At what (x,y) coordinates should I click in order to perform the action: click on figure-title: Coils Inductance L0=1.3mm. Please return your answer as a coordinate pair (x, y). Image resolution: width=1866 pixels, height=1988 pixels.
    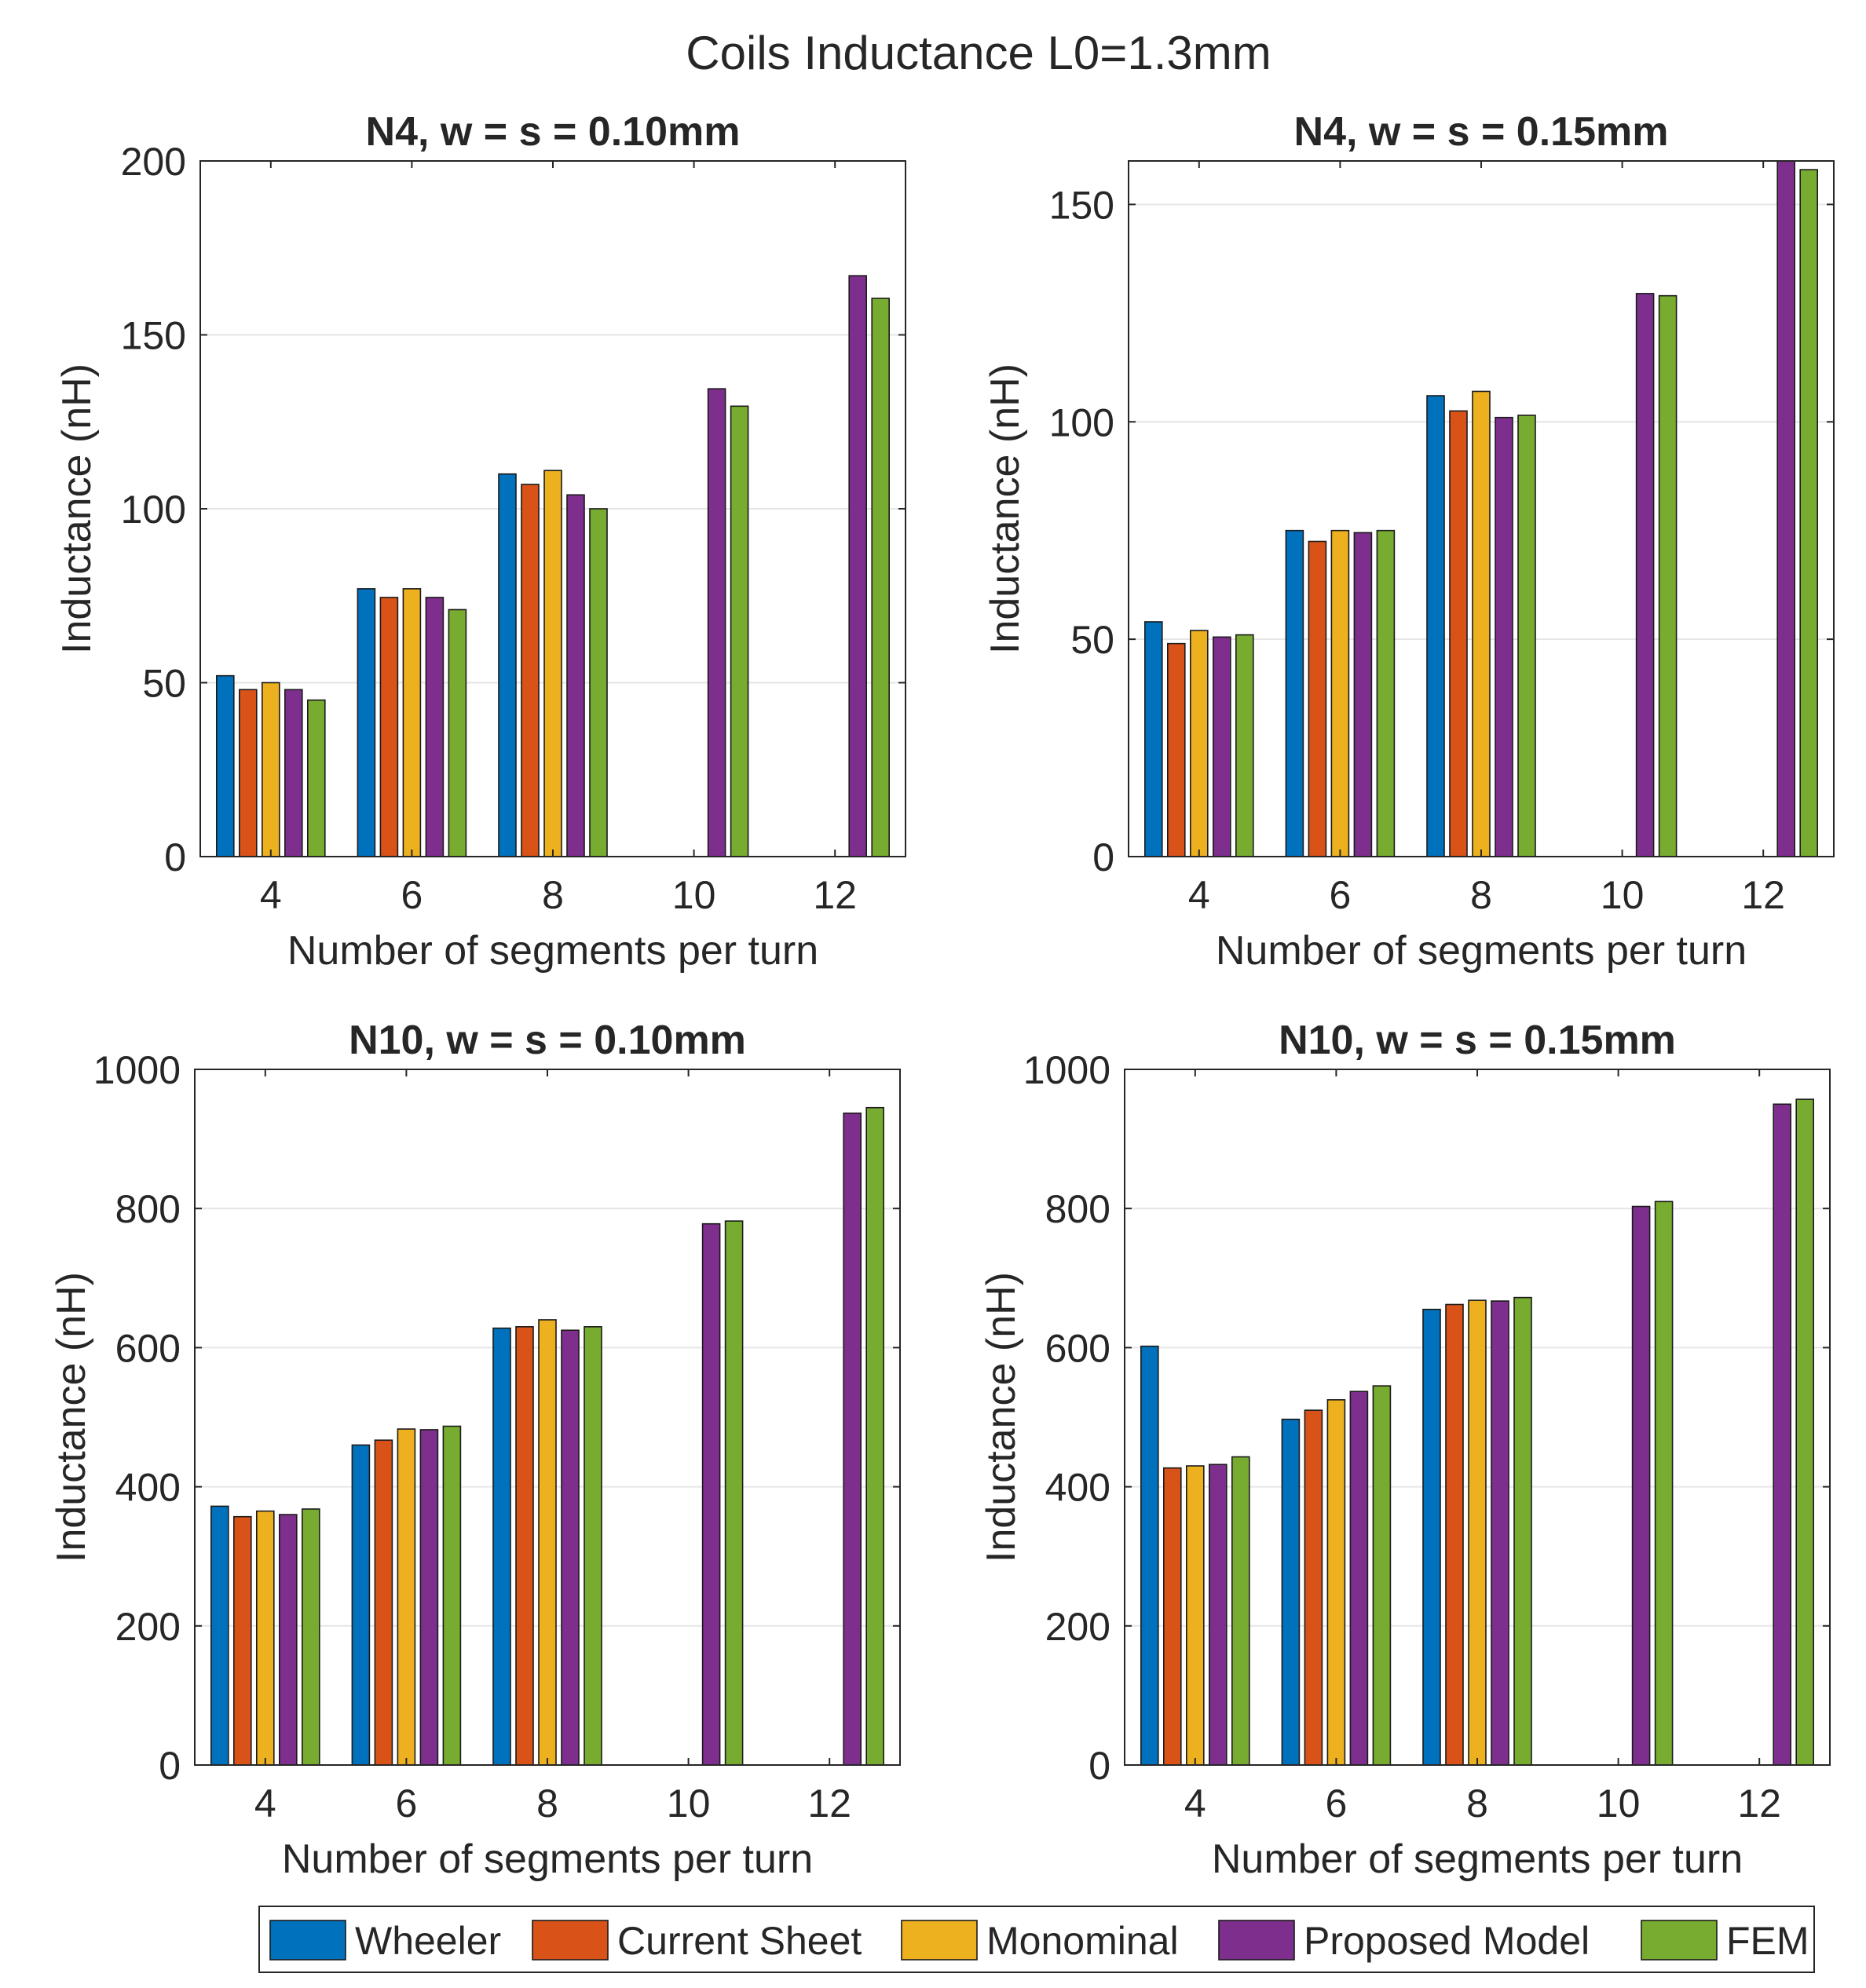
    Looking at the image, I should click on (978, 53).